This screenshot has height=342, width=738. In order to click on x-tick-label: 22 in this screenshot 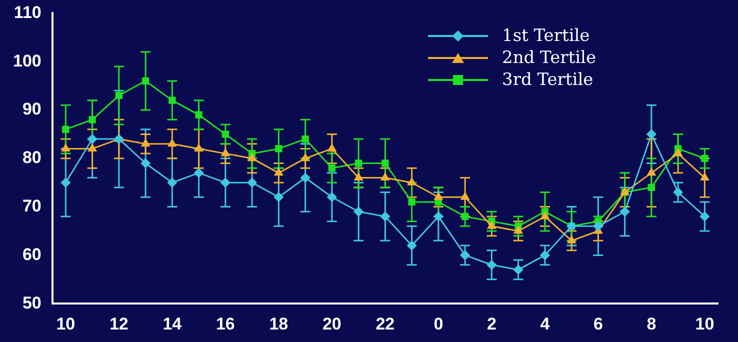, I will do `click(385, 324)`.